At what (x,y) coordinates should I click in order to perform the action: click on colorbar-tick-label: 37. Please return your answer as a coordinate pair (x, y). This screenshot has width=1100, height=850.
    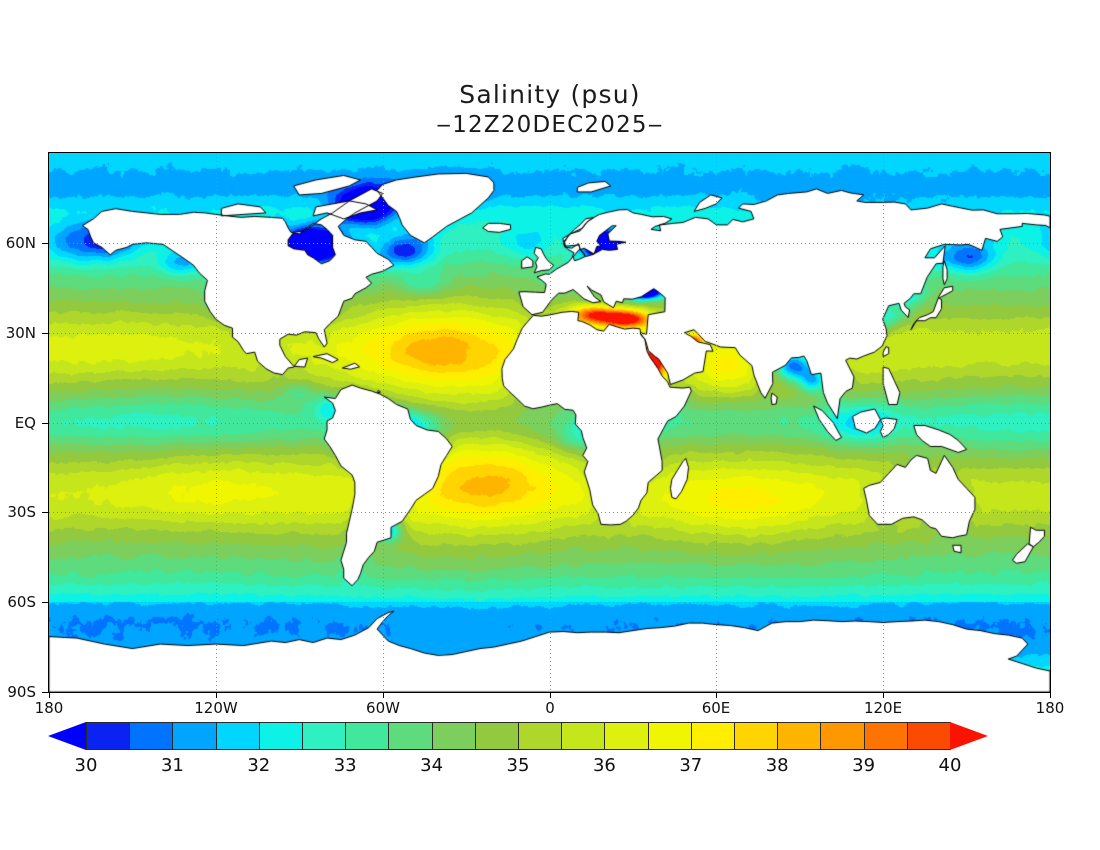
    Looking at the image, I should click on (691, 765).